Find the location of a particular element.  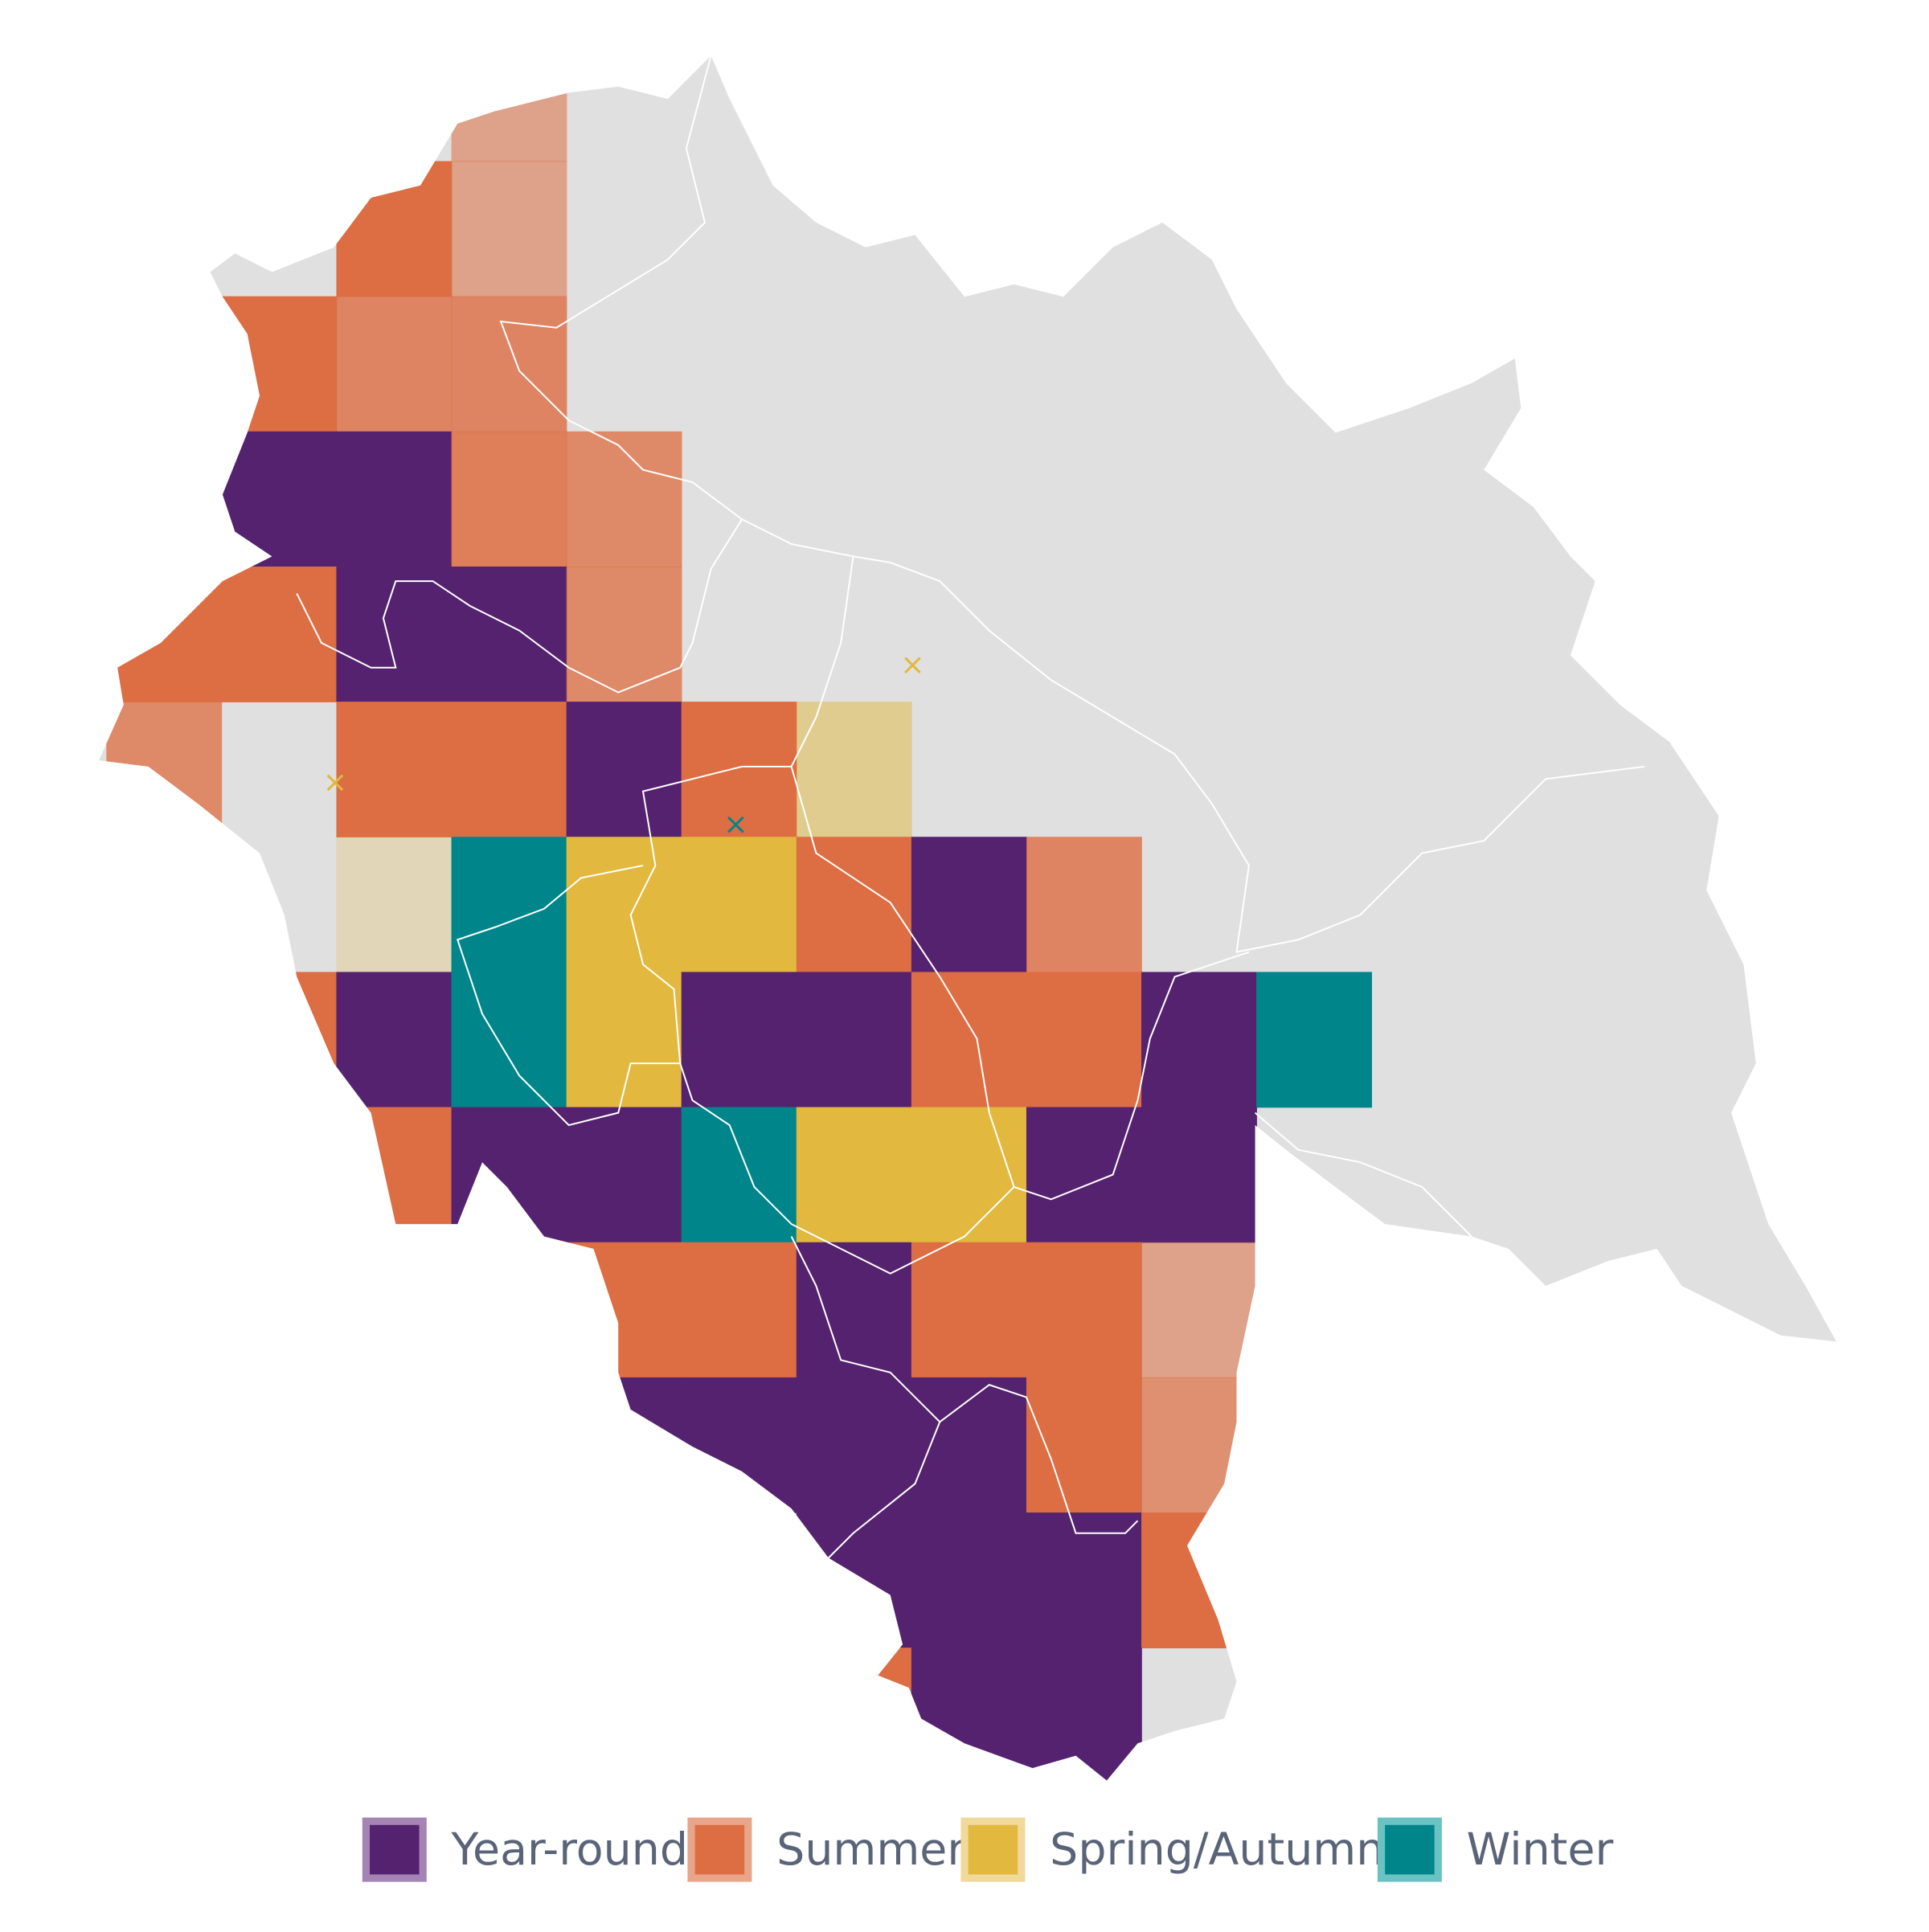

legend: Year-round Summer Spring/Autumn Winter is located at coordinates (988, 1849).